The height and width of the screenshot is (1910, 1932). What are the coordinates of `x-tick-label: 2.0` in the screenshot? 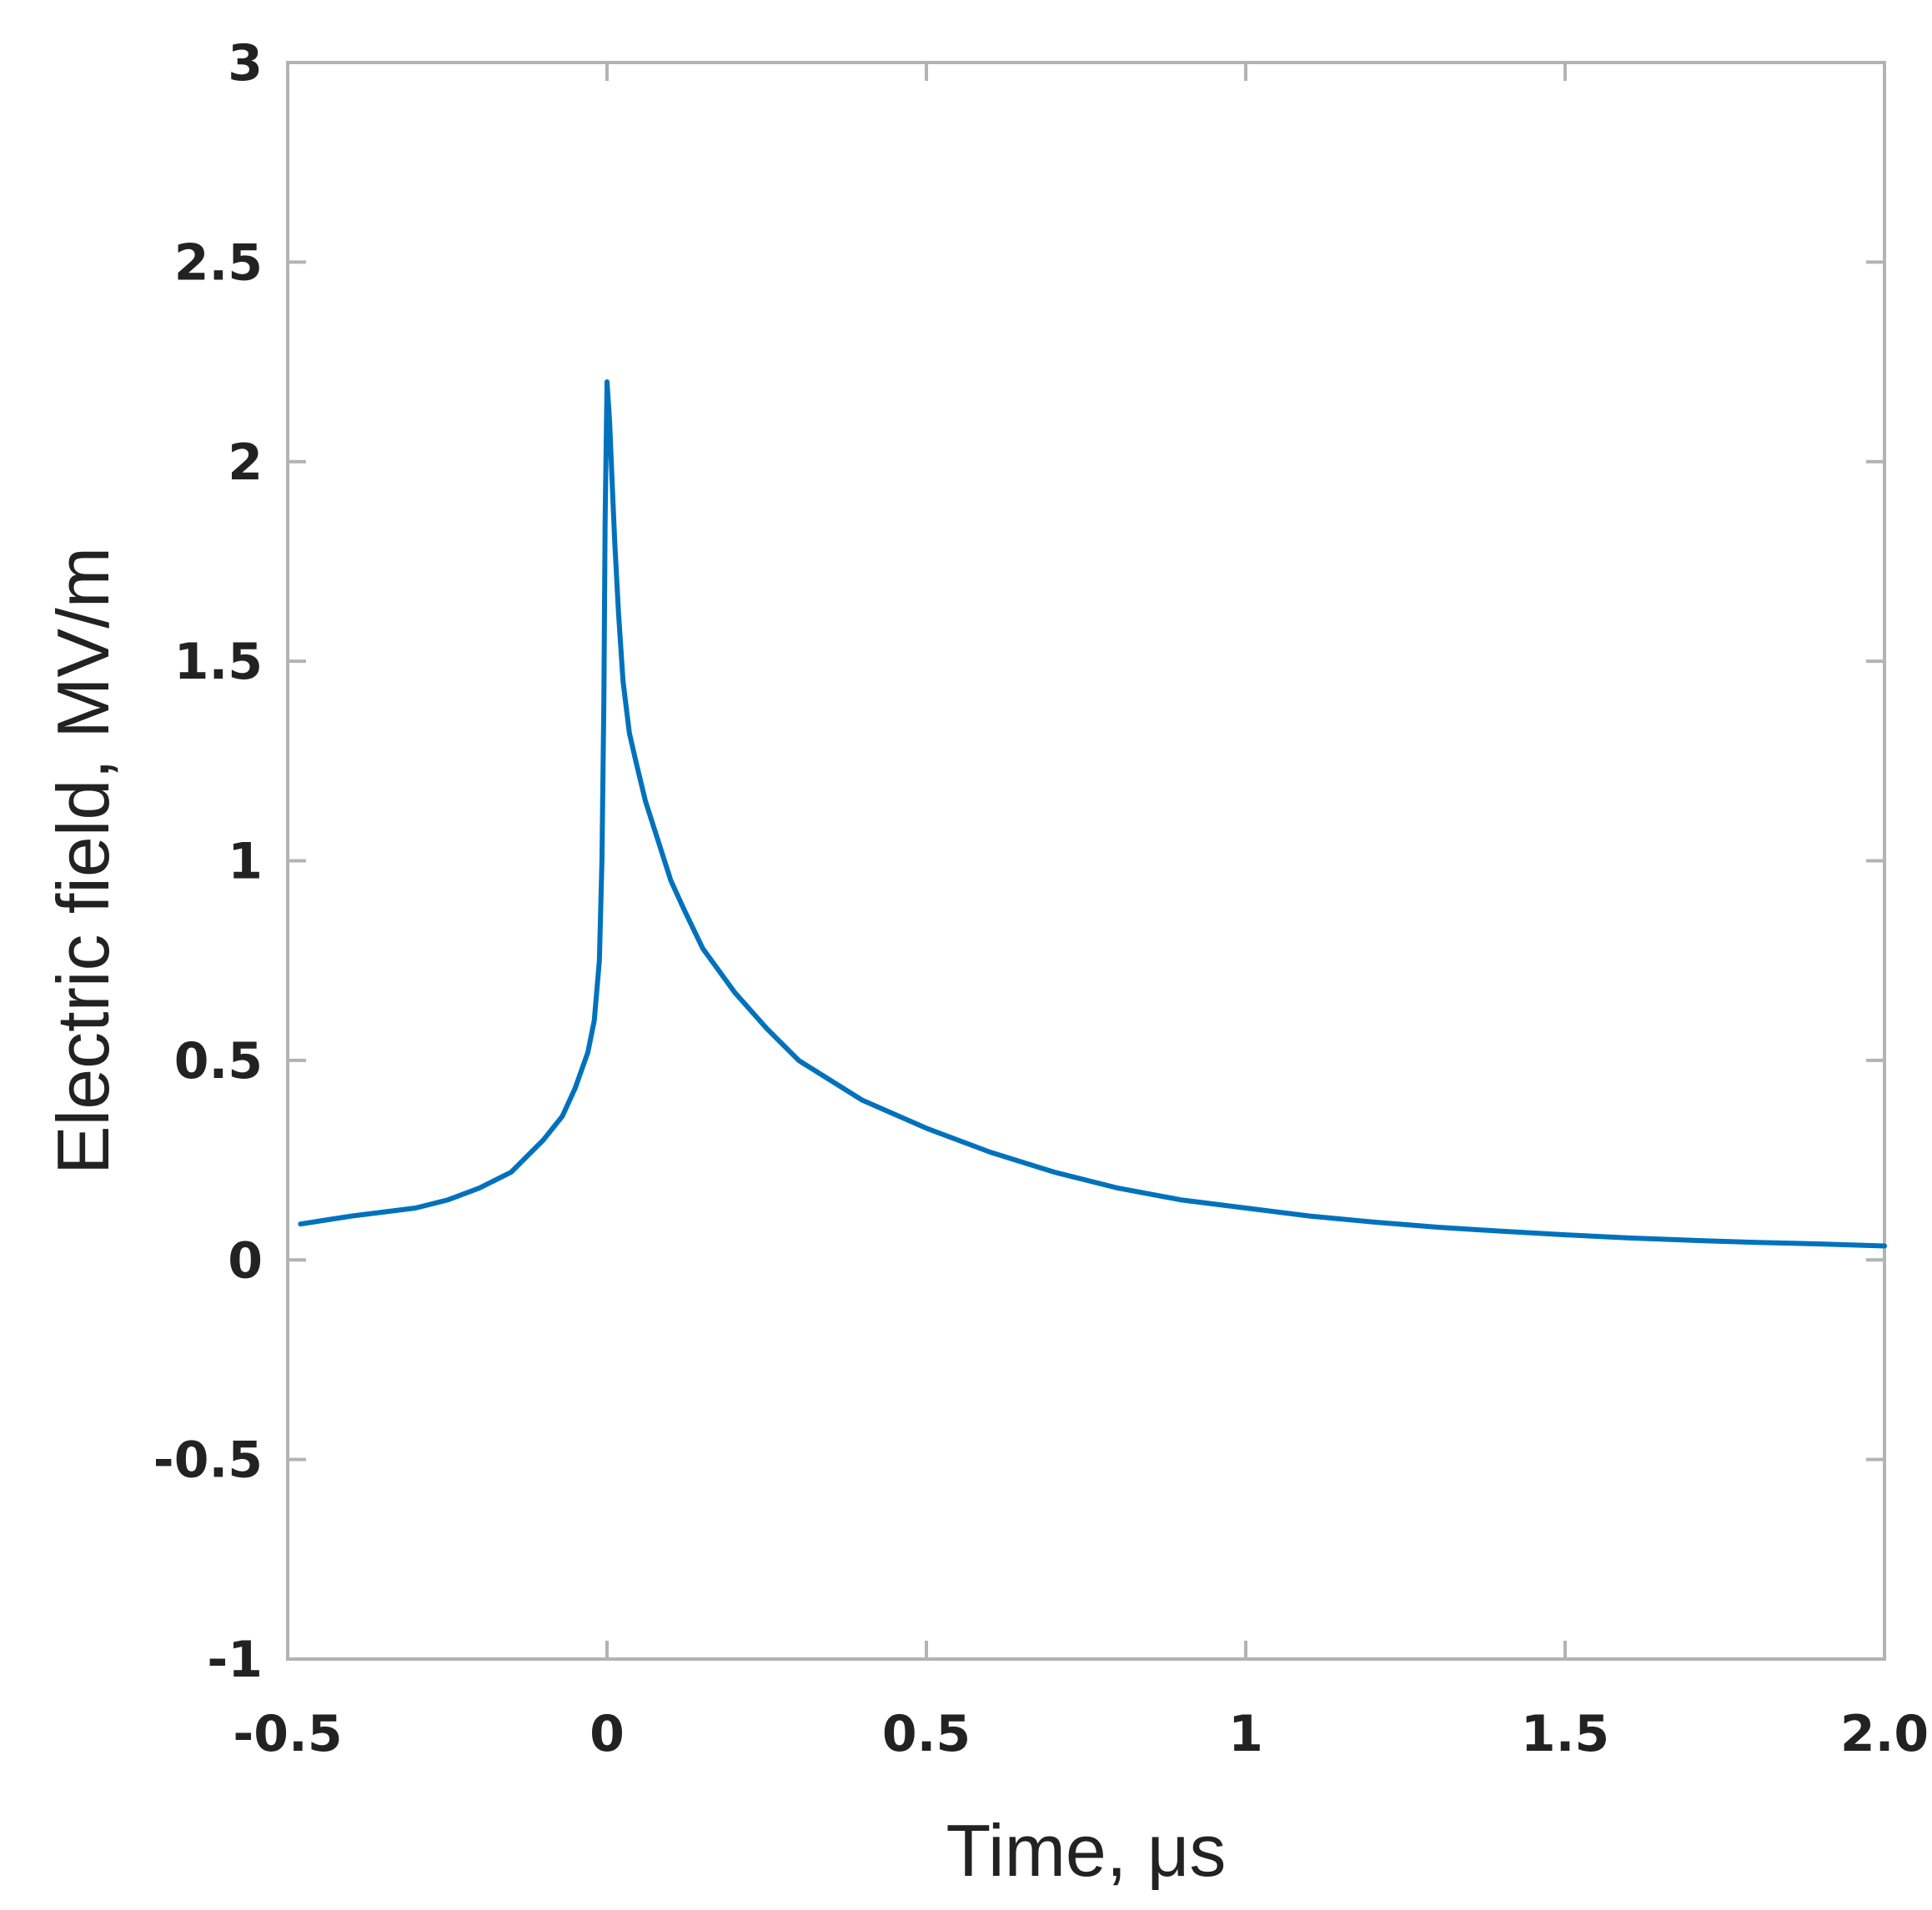 It's located at (1884, 1734).